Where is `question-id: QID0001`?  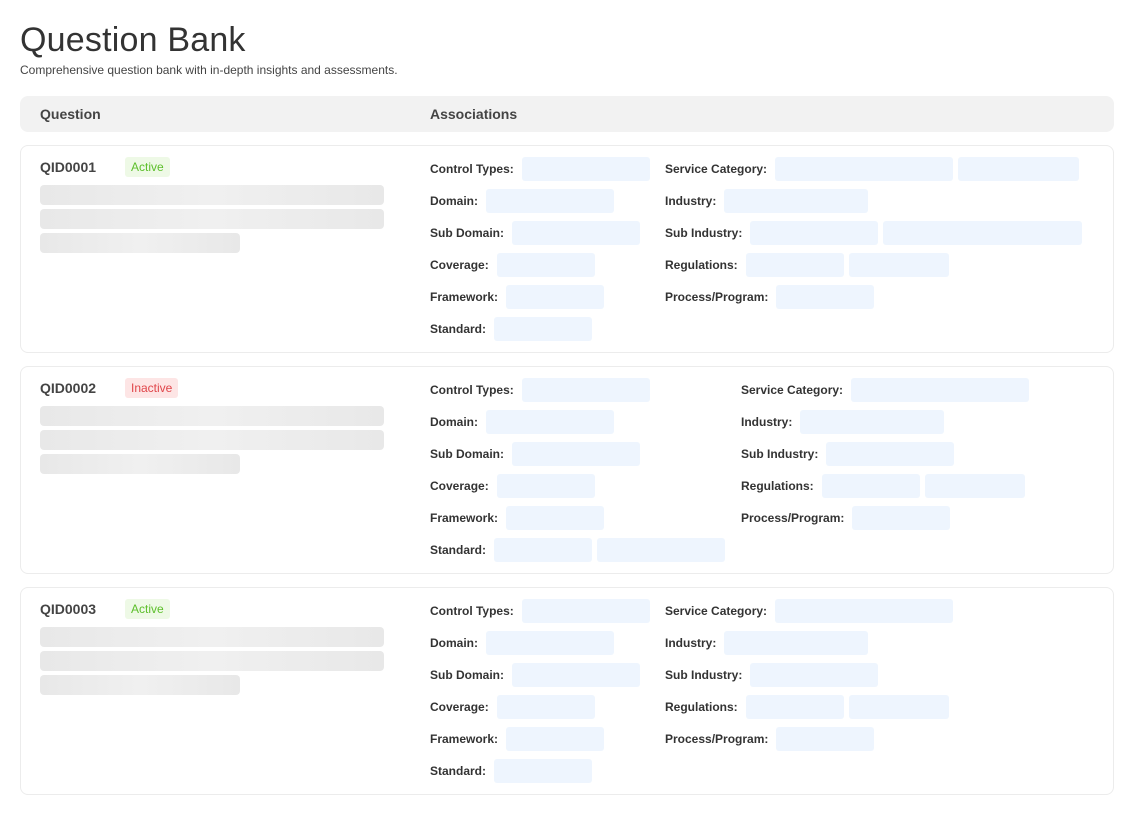
question-id: QID0001 is located at coordinates (68, 167).